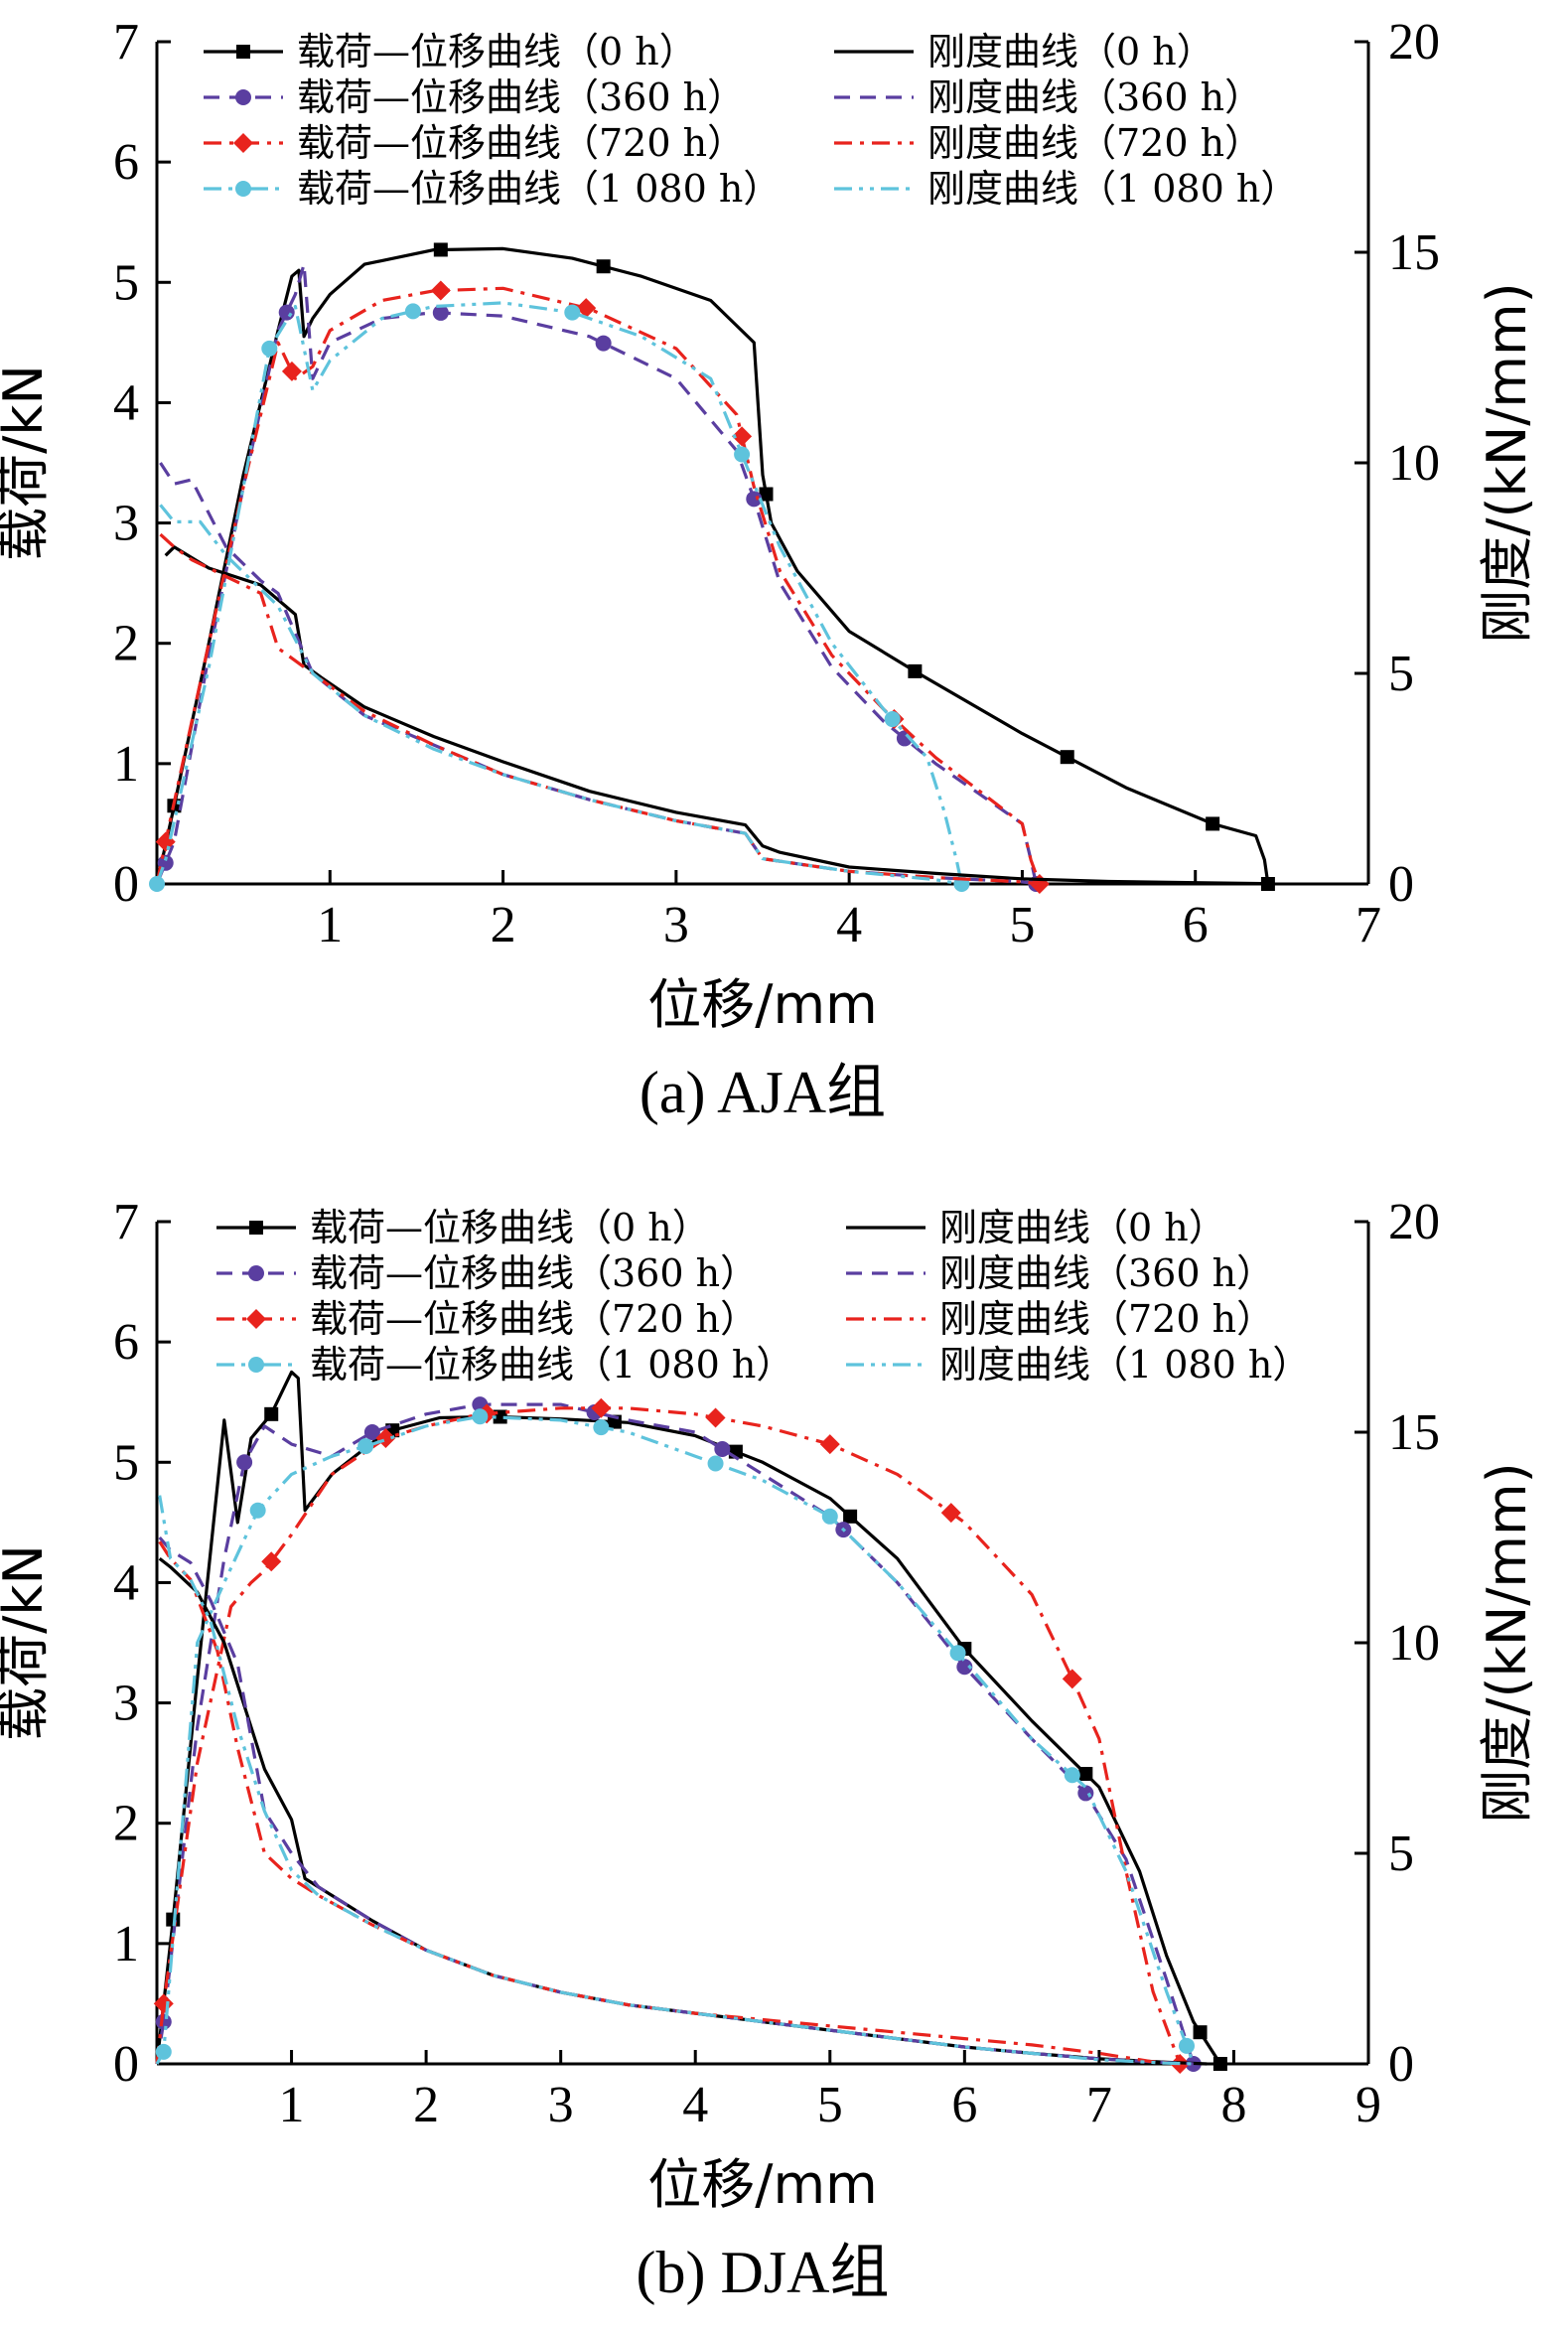  What do you see at coordinates (126, 1342) in the screenshot?
I see `y-tick-label: 6` at bounding box center [126, 1342].